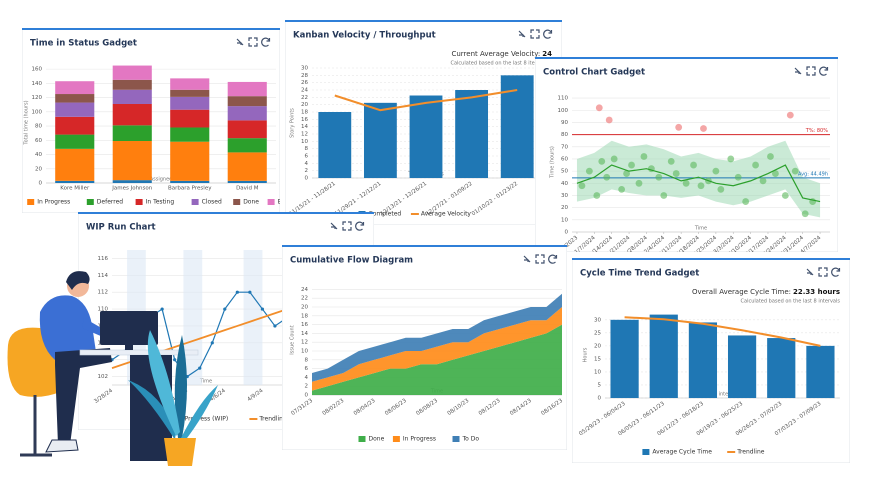 The width and height of the screenshot is (870, 494). Describe the element at coordinates (700, 229) in the screenshot. I see `x-axis-title: Time` at that location.